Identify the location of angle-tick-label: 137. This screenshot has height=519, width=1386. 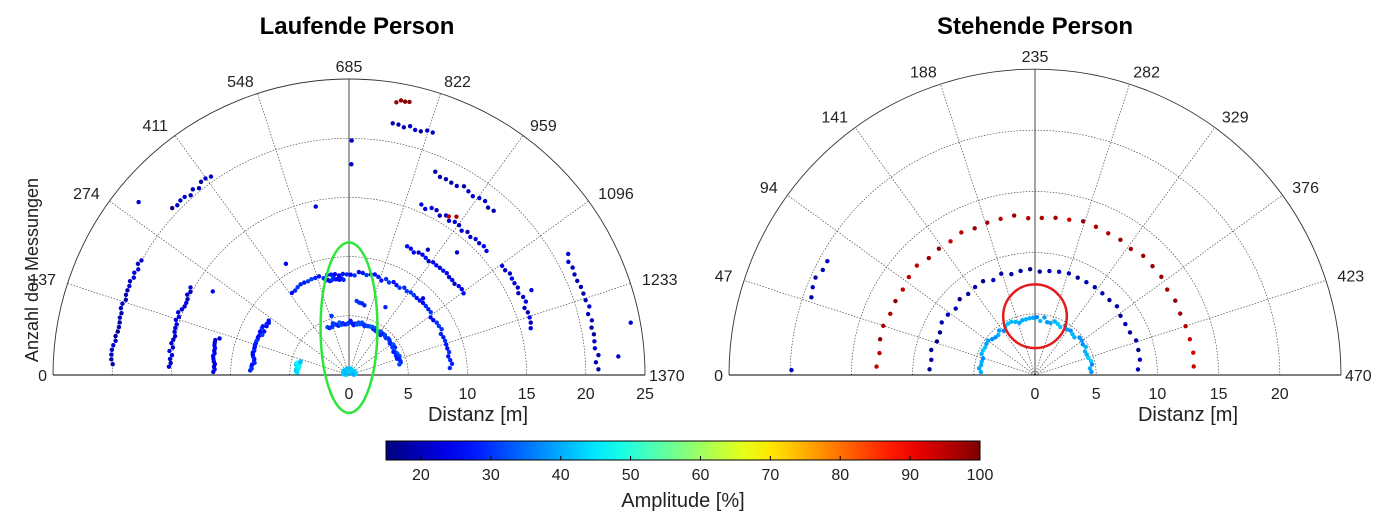
(42, 280).